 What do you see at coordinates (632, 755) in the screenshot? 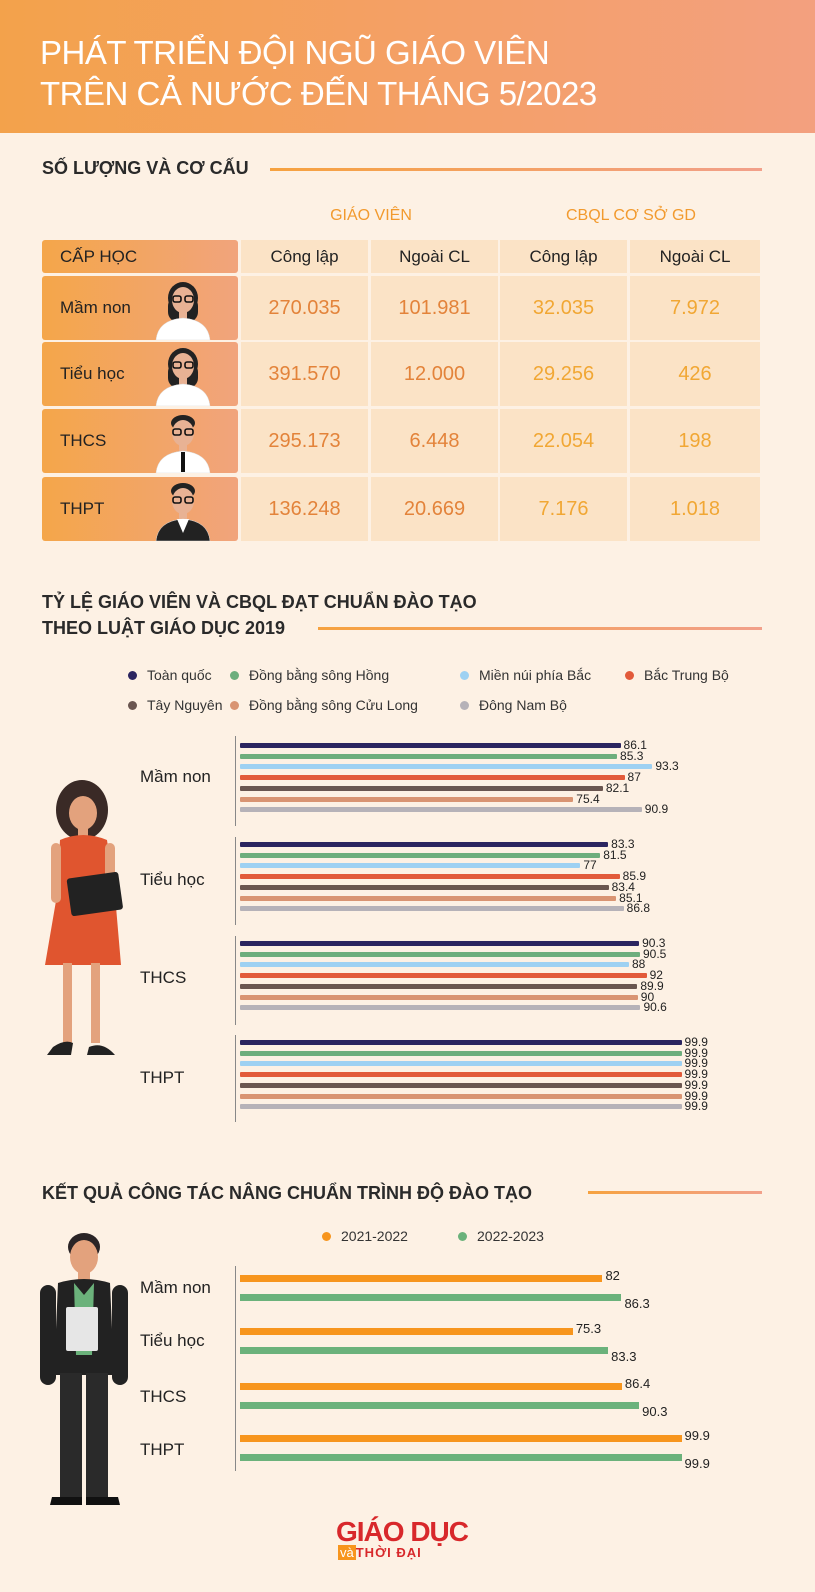
I see `bar-value: 85.3` at bounding box center [632, 755].